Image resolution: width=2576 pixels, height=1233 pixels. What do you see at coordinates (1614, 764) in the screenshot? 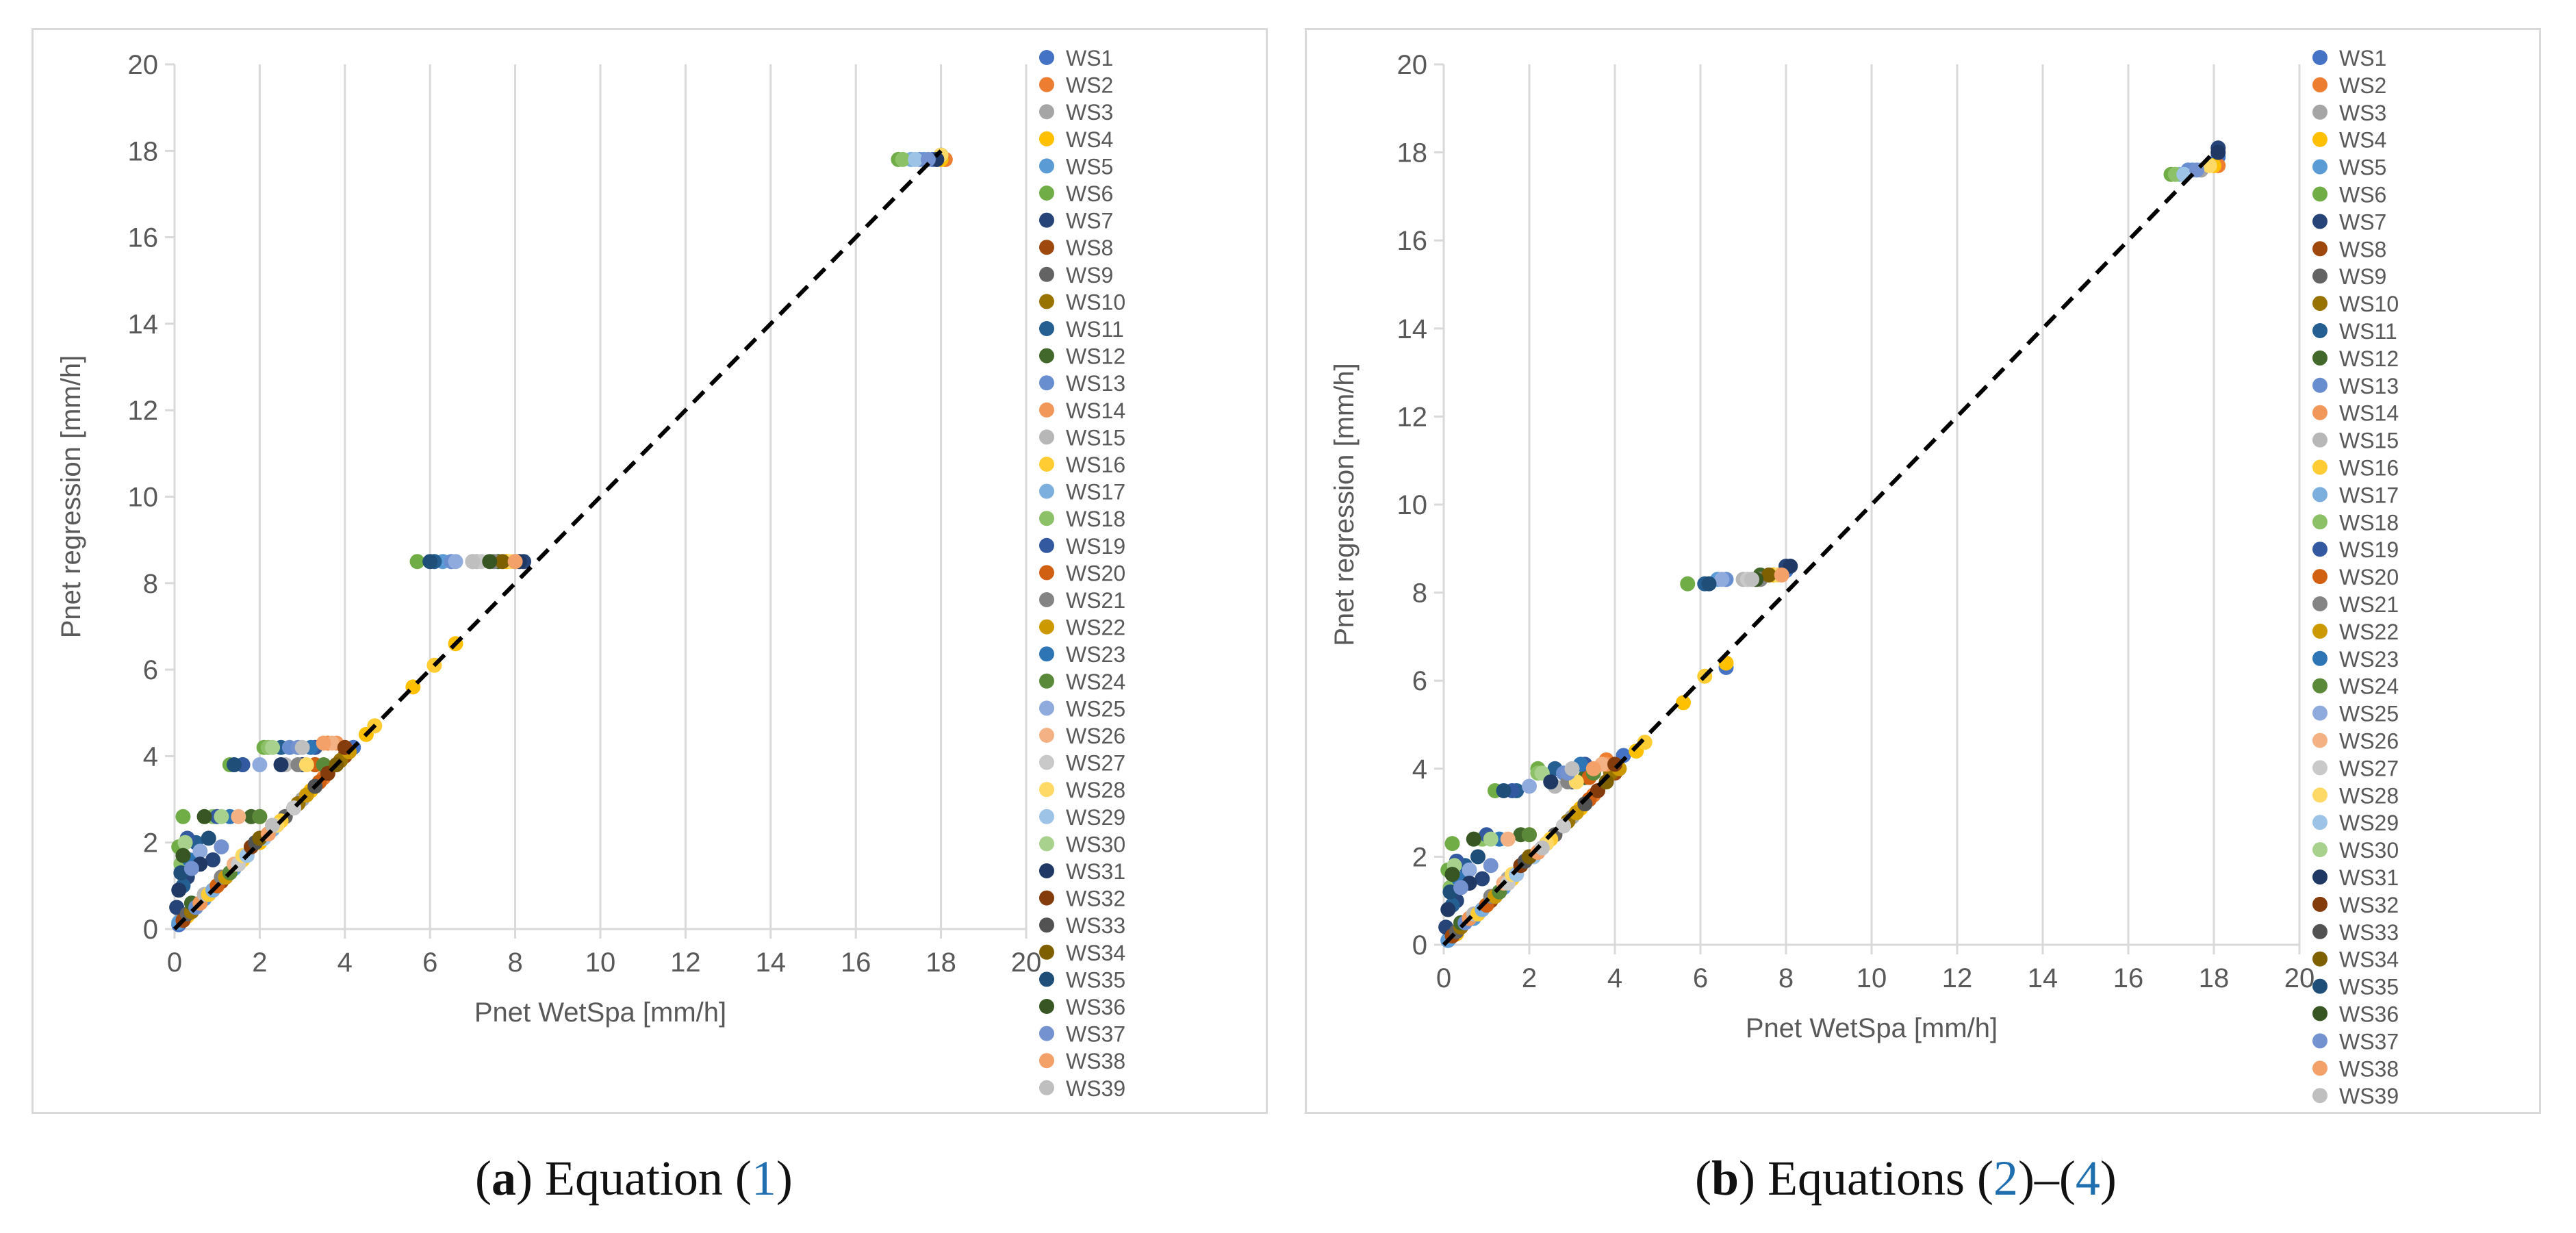
I see `data-point-ws32` at bounding box center [1614, 764].